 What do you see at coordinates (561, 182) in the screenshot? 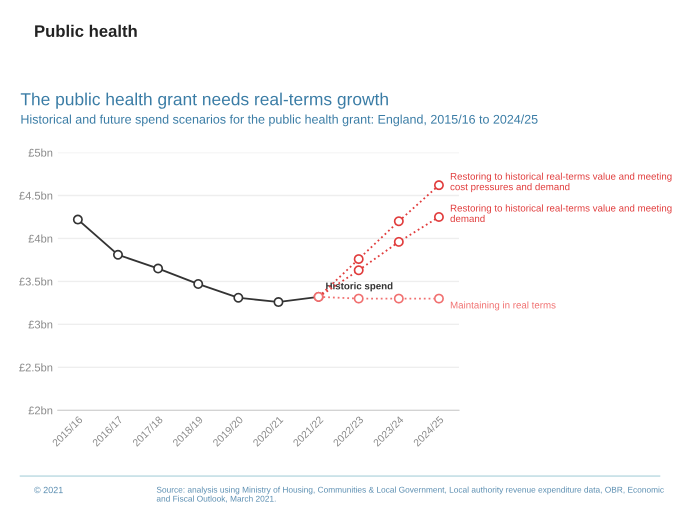
I see `series-label: Restoring to historical real-terms value and meeting cost pressures and demand` at bounding box center [561, 182].